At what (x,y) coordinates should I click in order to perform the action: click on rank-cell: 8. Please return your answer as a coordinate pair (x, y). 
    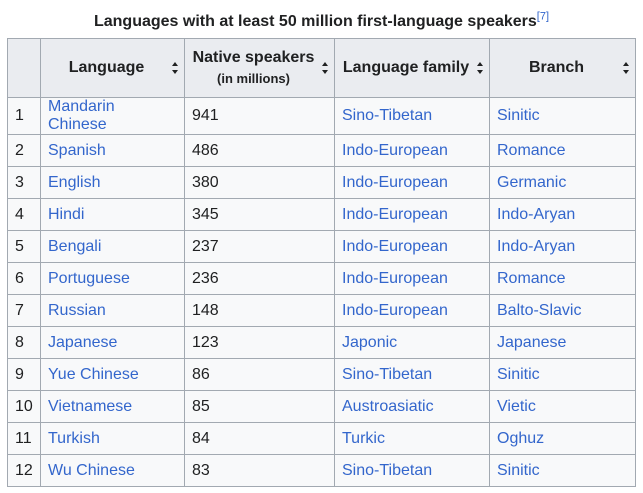
    Looking at the image, I should click on (24, 342).